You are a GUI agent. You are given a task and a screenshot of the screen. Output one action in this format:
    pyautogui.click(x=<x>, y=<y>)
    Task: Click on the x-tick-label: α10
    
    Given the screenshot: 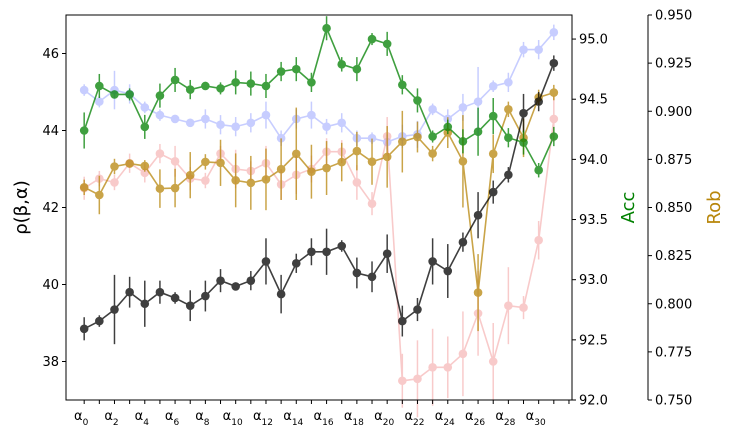 What is the action you would take?
    pyautogui.click(x=233, y=418)
    